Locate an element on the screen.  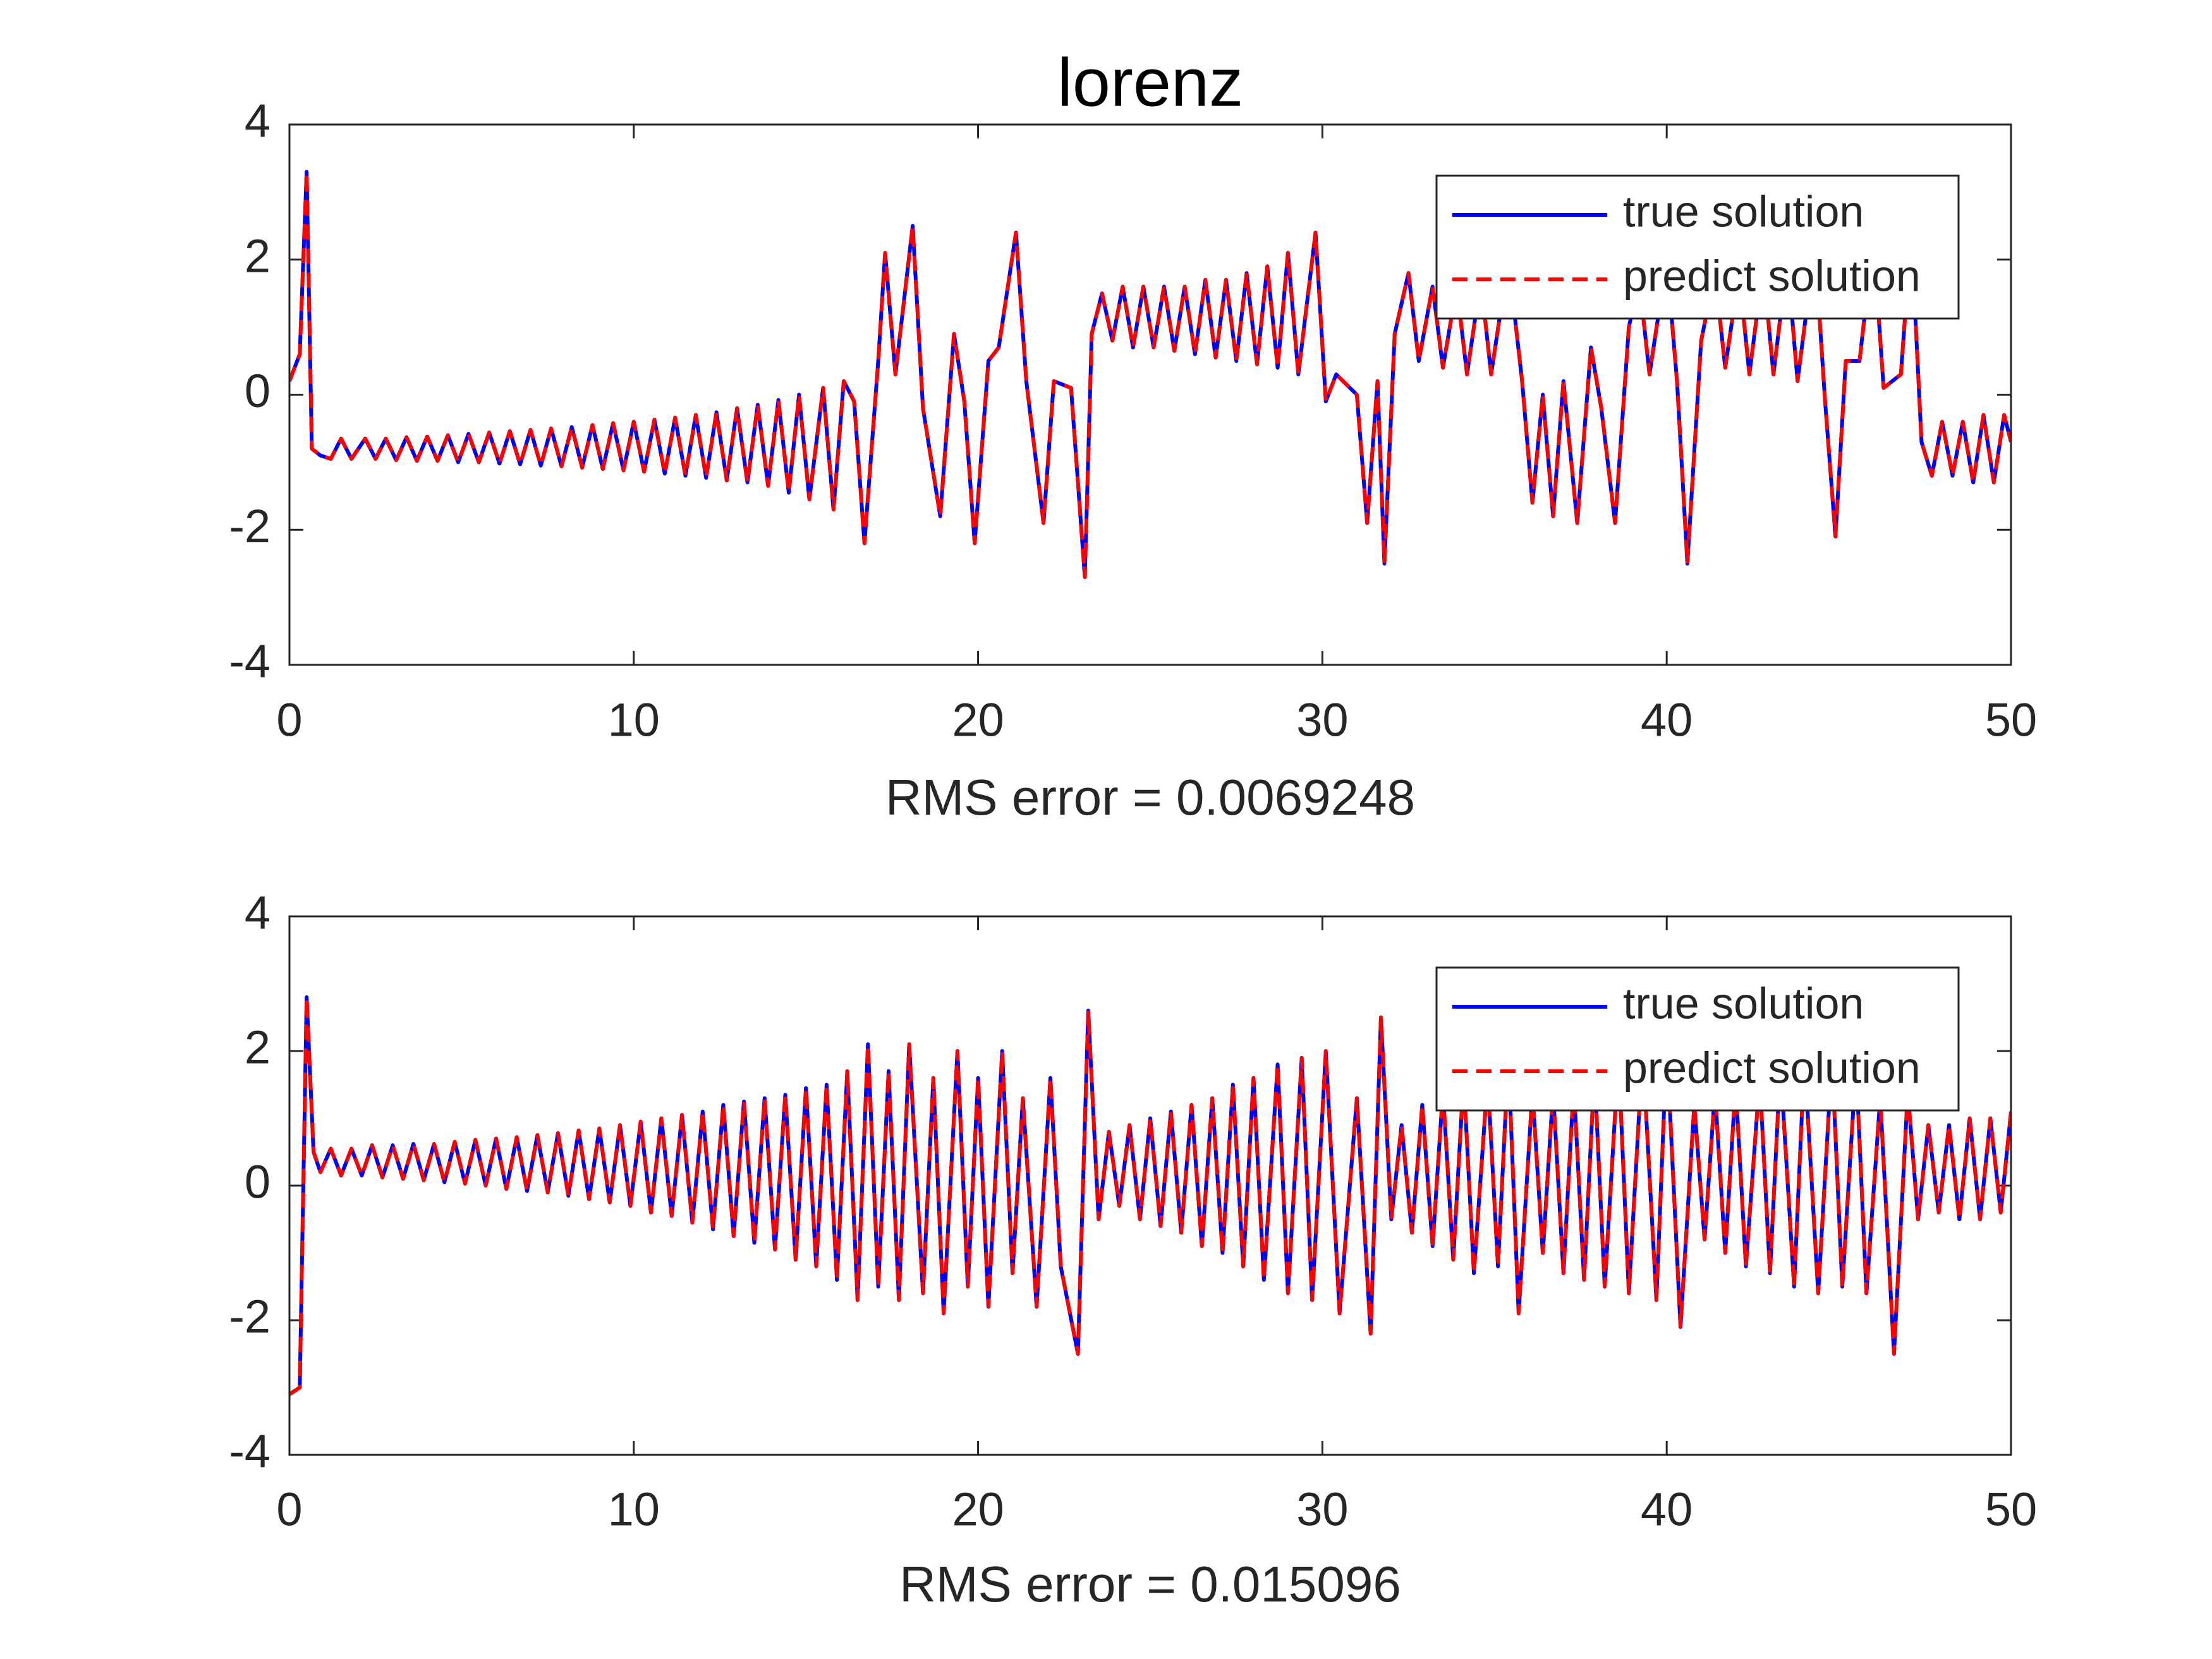
chart-title: lorenz is located at coordinates (1150, 82).